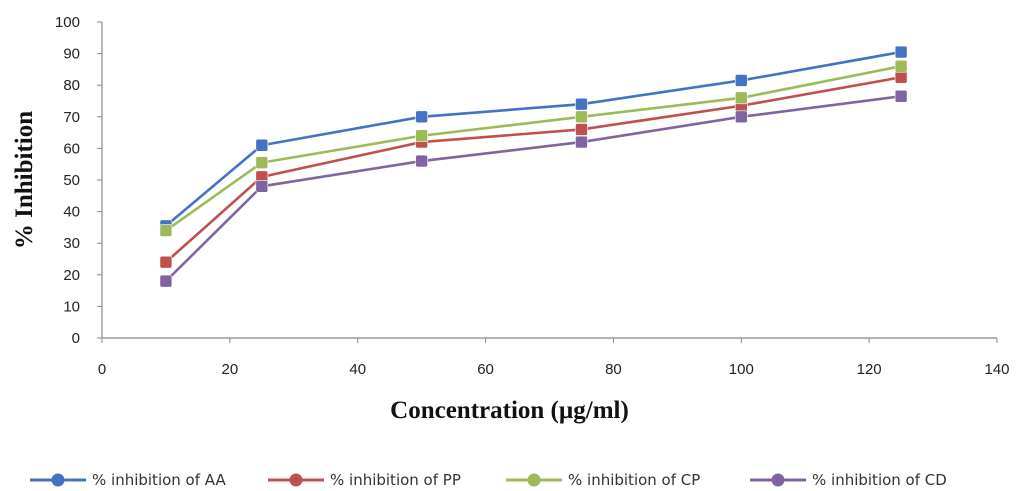 The height and width of the screenshot is (491, 1021). I want to click on legend-label: % inhibition of AA, so click(159, 480).